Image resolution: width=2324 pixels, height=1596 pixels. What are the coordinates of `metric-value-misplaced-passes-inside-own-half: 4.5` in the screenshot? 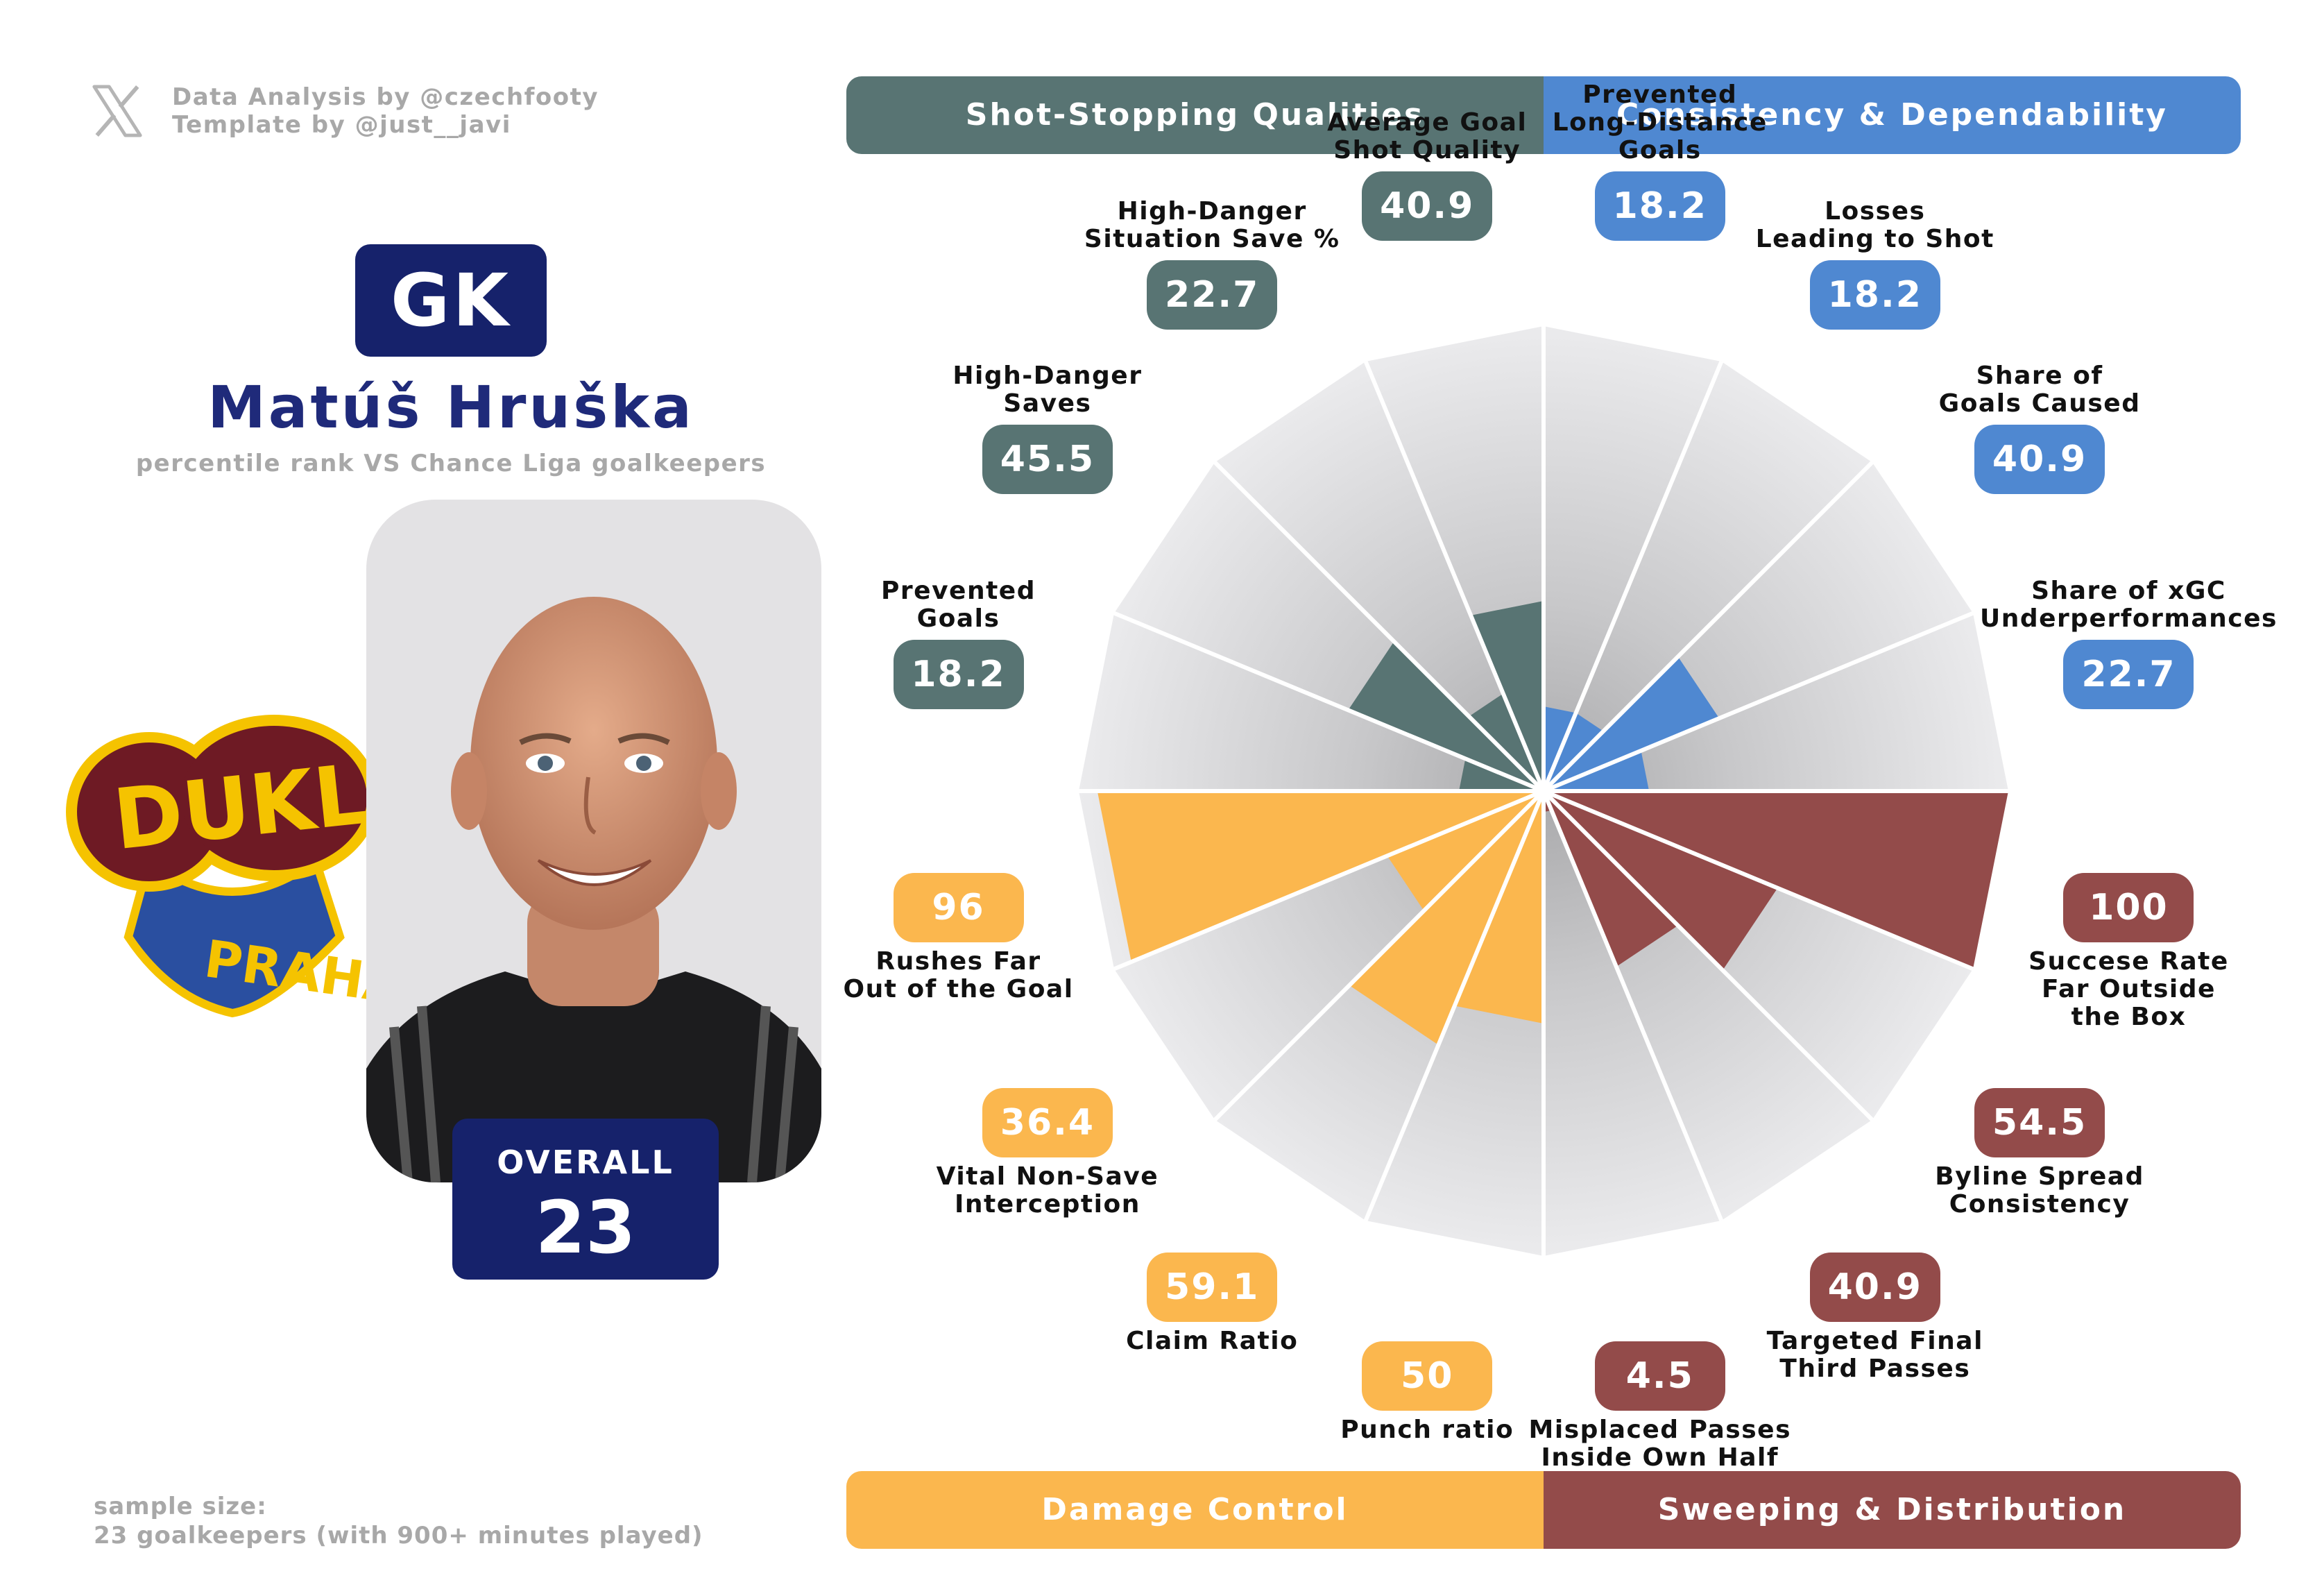 It's located at (1659, 1376).